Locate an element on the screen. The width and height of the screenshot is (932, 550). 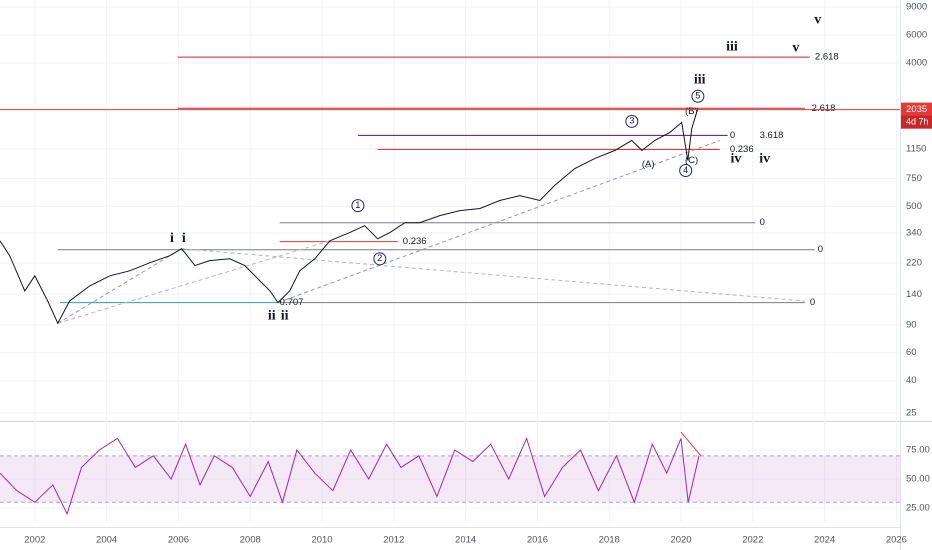
x-tick-label: 2004 is located at coordinates (106, 540).